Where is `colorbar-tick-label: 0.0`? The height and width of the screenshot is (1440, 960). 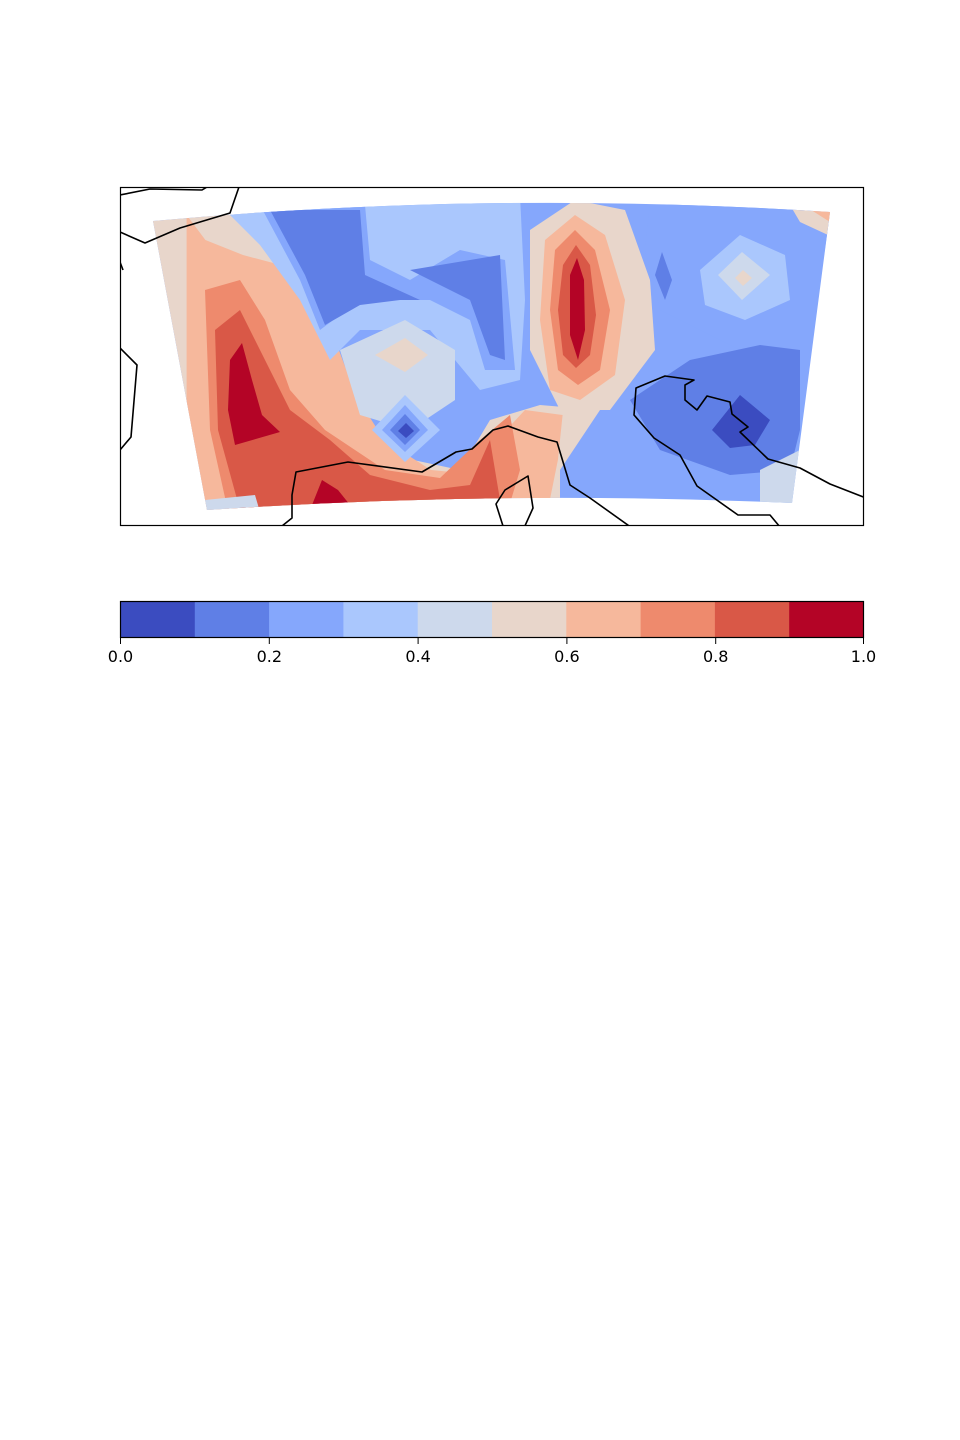 colorbar-tick-label: 0.0 is located at coordinates (120, 656).